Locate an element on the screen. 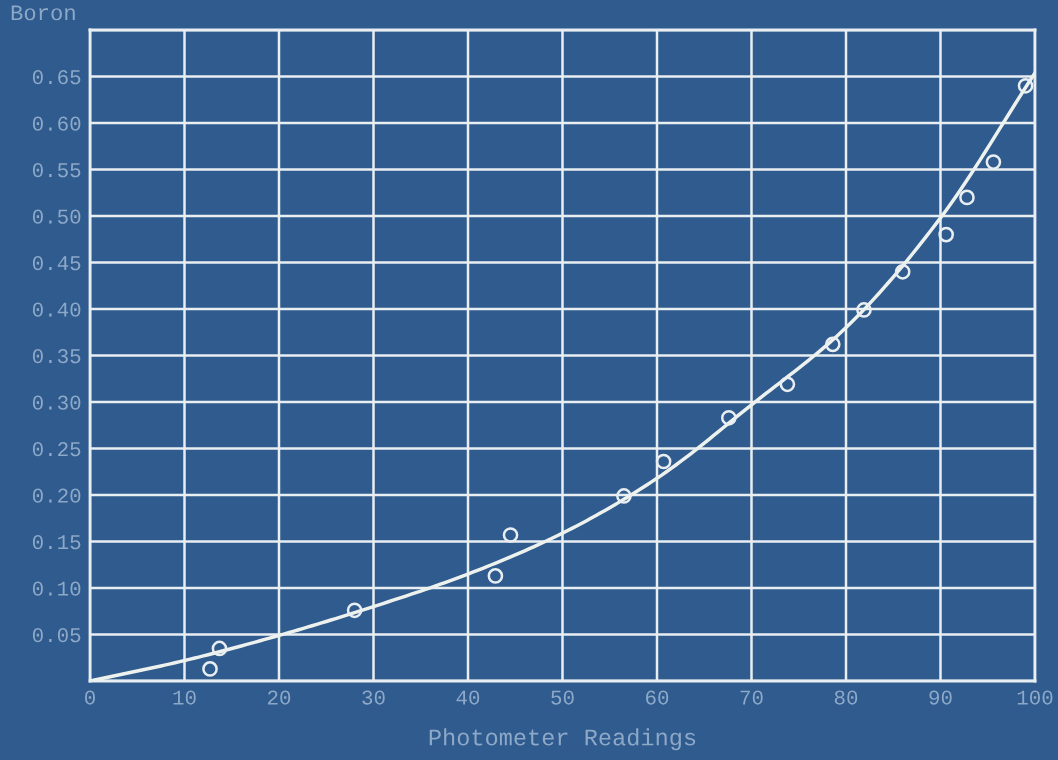  x-tick-label: 20 is located at coordinates (279, 697).